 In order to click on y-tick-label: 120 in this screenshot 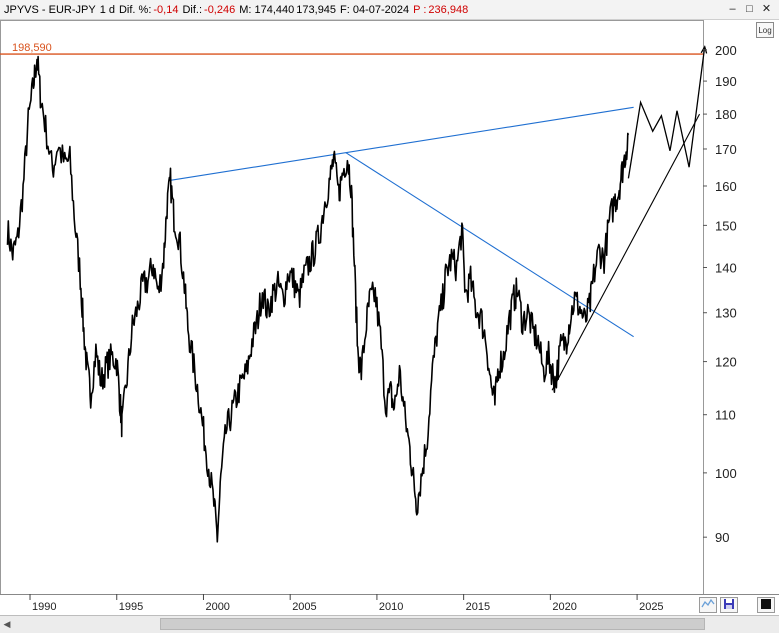, I will do `click(726, 362)`.